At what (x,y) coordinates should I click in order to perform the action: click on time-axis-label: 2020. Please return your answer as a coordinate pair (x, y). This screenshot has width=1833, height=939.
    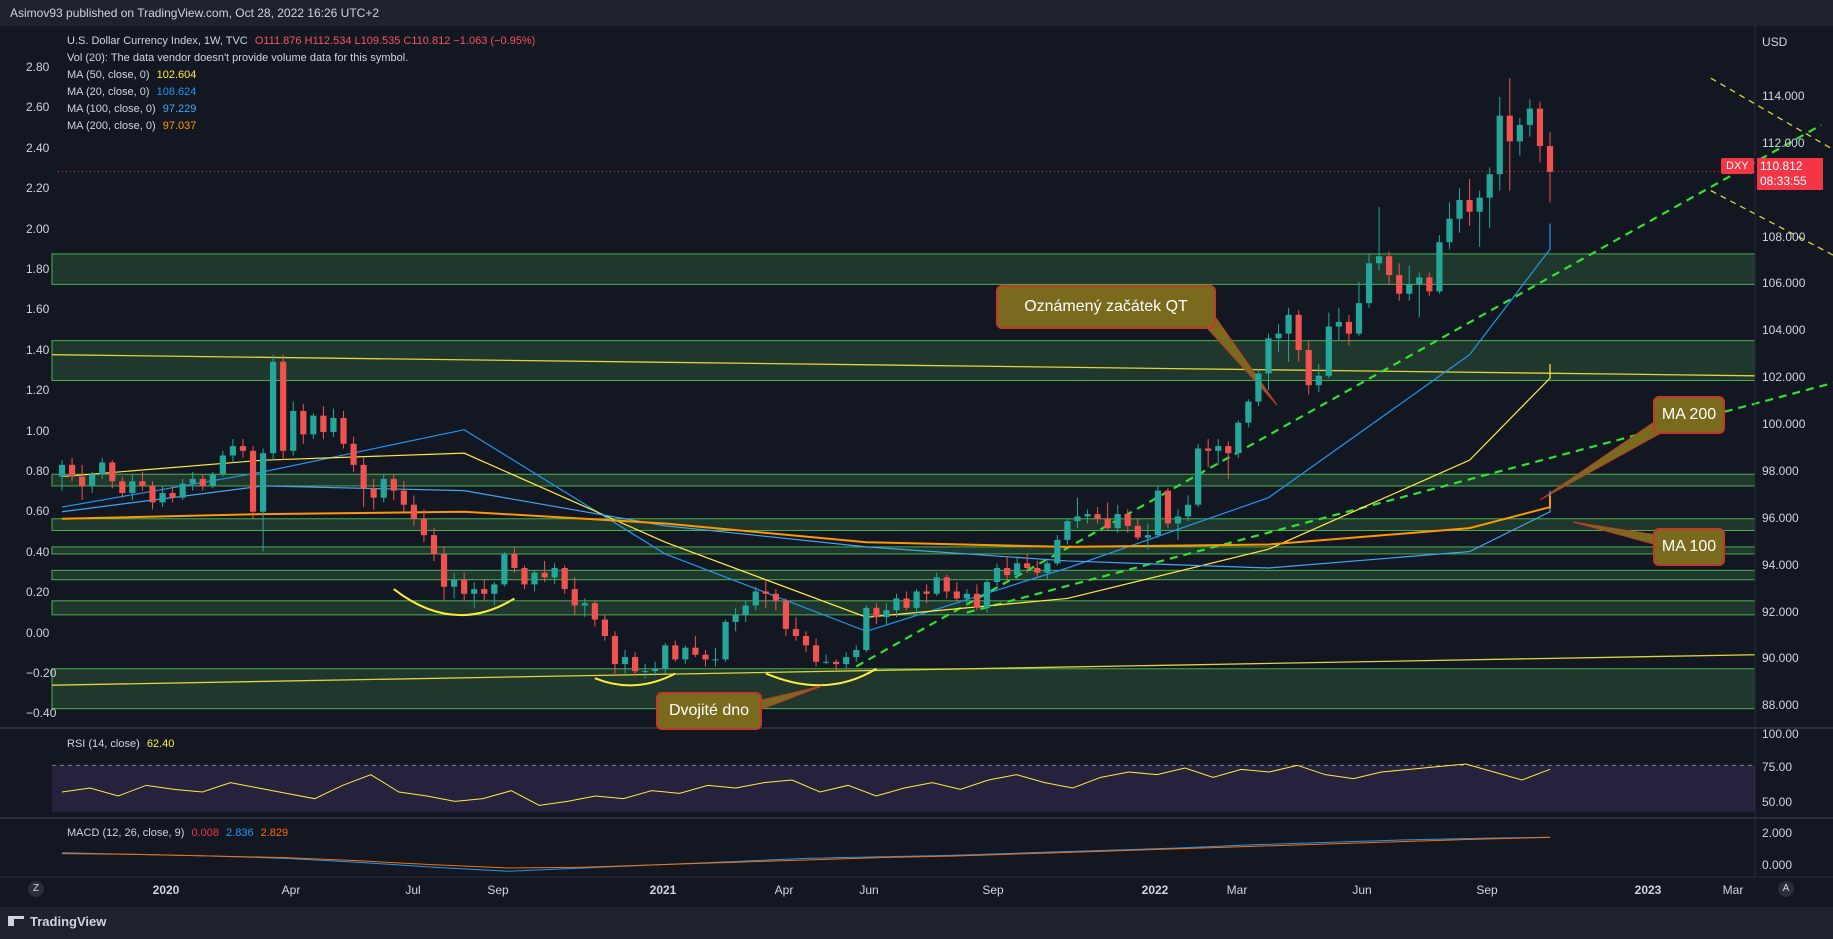
    Looking at the image, I should click on (166, 890).